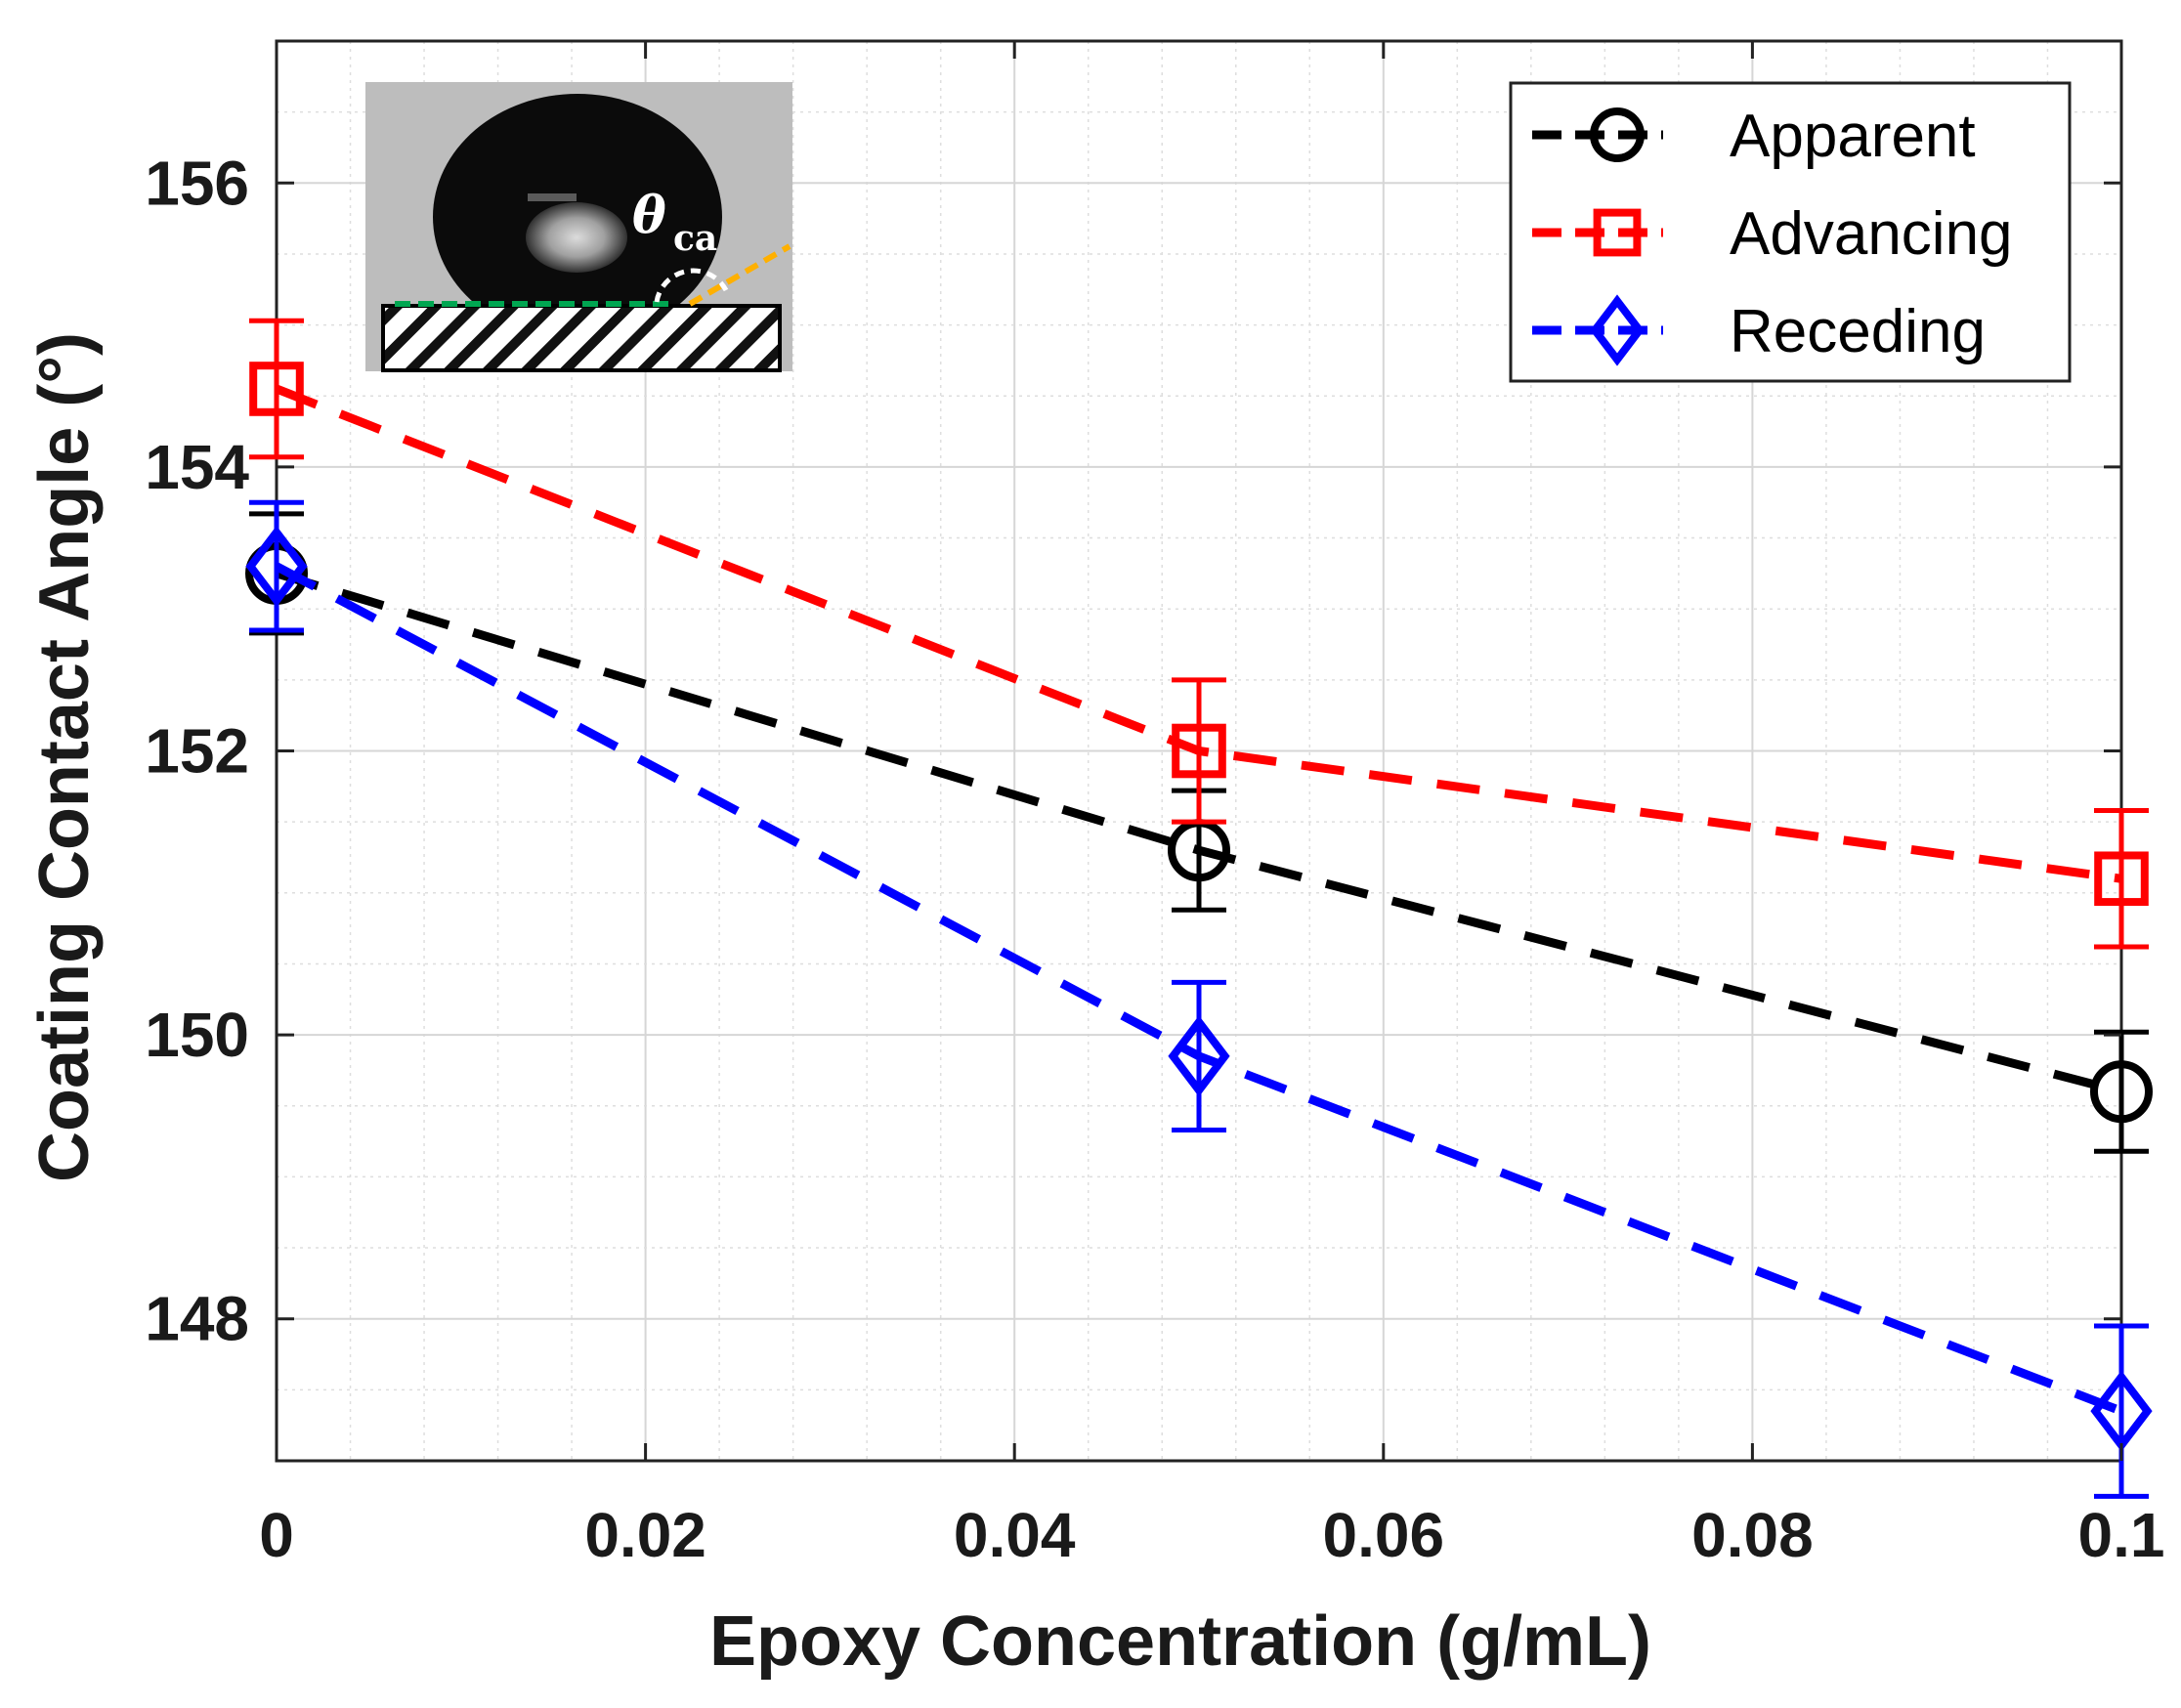  What do you see at coordinates (552, 197) in the screenshot?
I see `droplet-reflection-bar` at bounding box center [552, 197].